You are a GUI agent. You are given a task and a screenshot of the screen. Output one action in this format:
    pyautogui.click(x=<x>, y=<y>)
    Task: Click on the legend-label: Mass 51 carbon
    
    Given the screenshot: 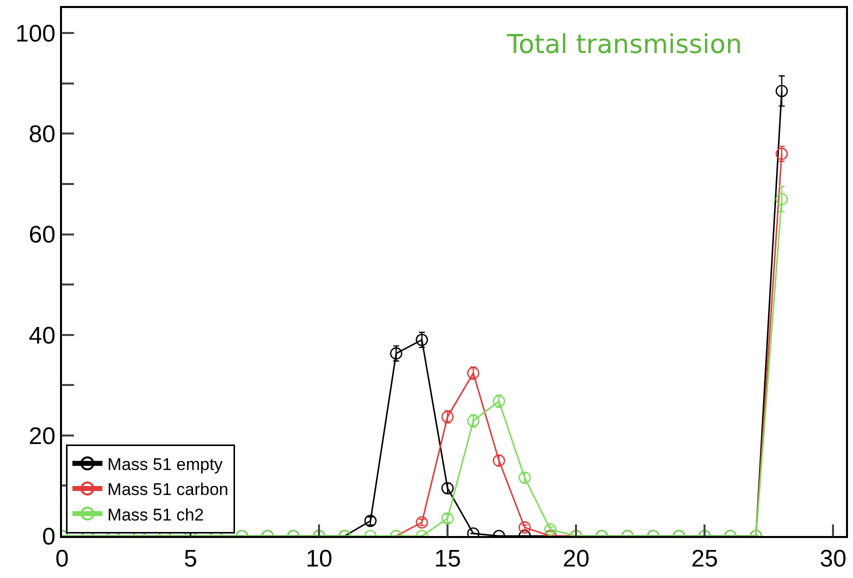 What is the action you would take?
    pyautogui.click(x=167, y=490)
    